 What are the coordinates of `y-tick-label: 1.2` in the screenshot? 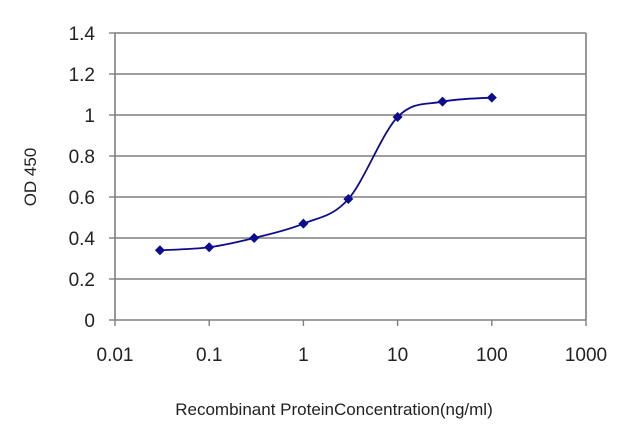 It's located at (82, 75).